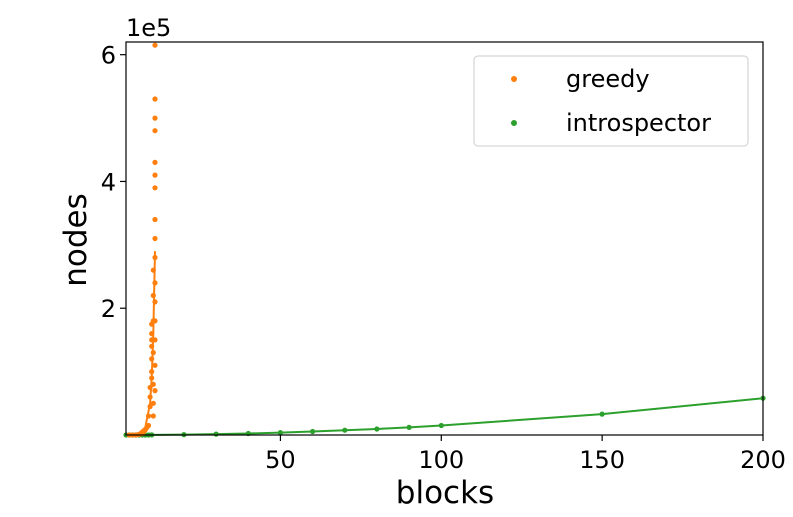 Image resolution: width=793 pixels, height=517 pixels. What do you see at coordinates (514, 79) in the screenshot?
I see `legend-marker-greedy` at bounding box center [514, 79].